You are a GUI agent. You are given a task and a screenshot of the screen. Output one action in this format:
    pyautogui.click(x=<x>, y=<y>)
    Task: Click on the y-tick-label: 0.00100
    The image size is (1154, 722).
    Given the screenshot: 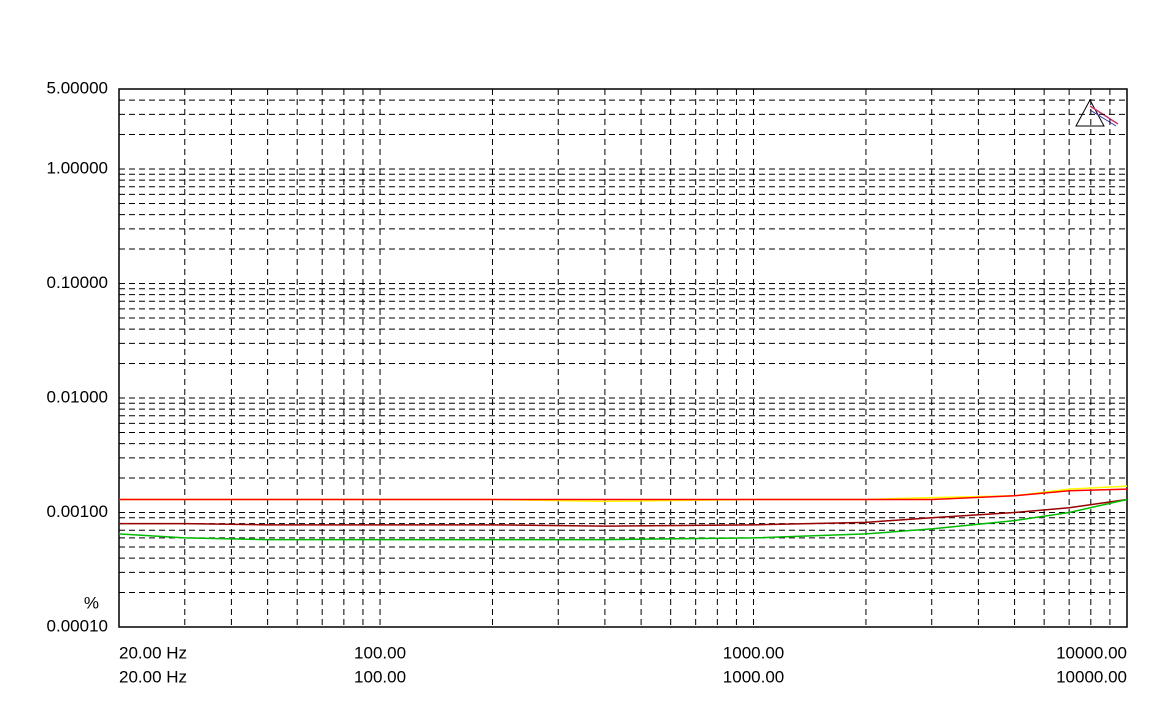 What is the action you would take?
    pyautogui.click(x=77, y=511)
    